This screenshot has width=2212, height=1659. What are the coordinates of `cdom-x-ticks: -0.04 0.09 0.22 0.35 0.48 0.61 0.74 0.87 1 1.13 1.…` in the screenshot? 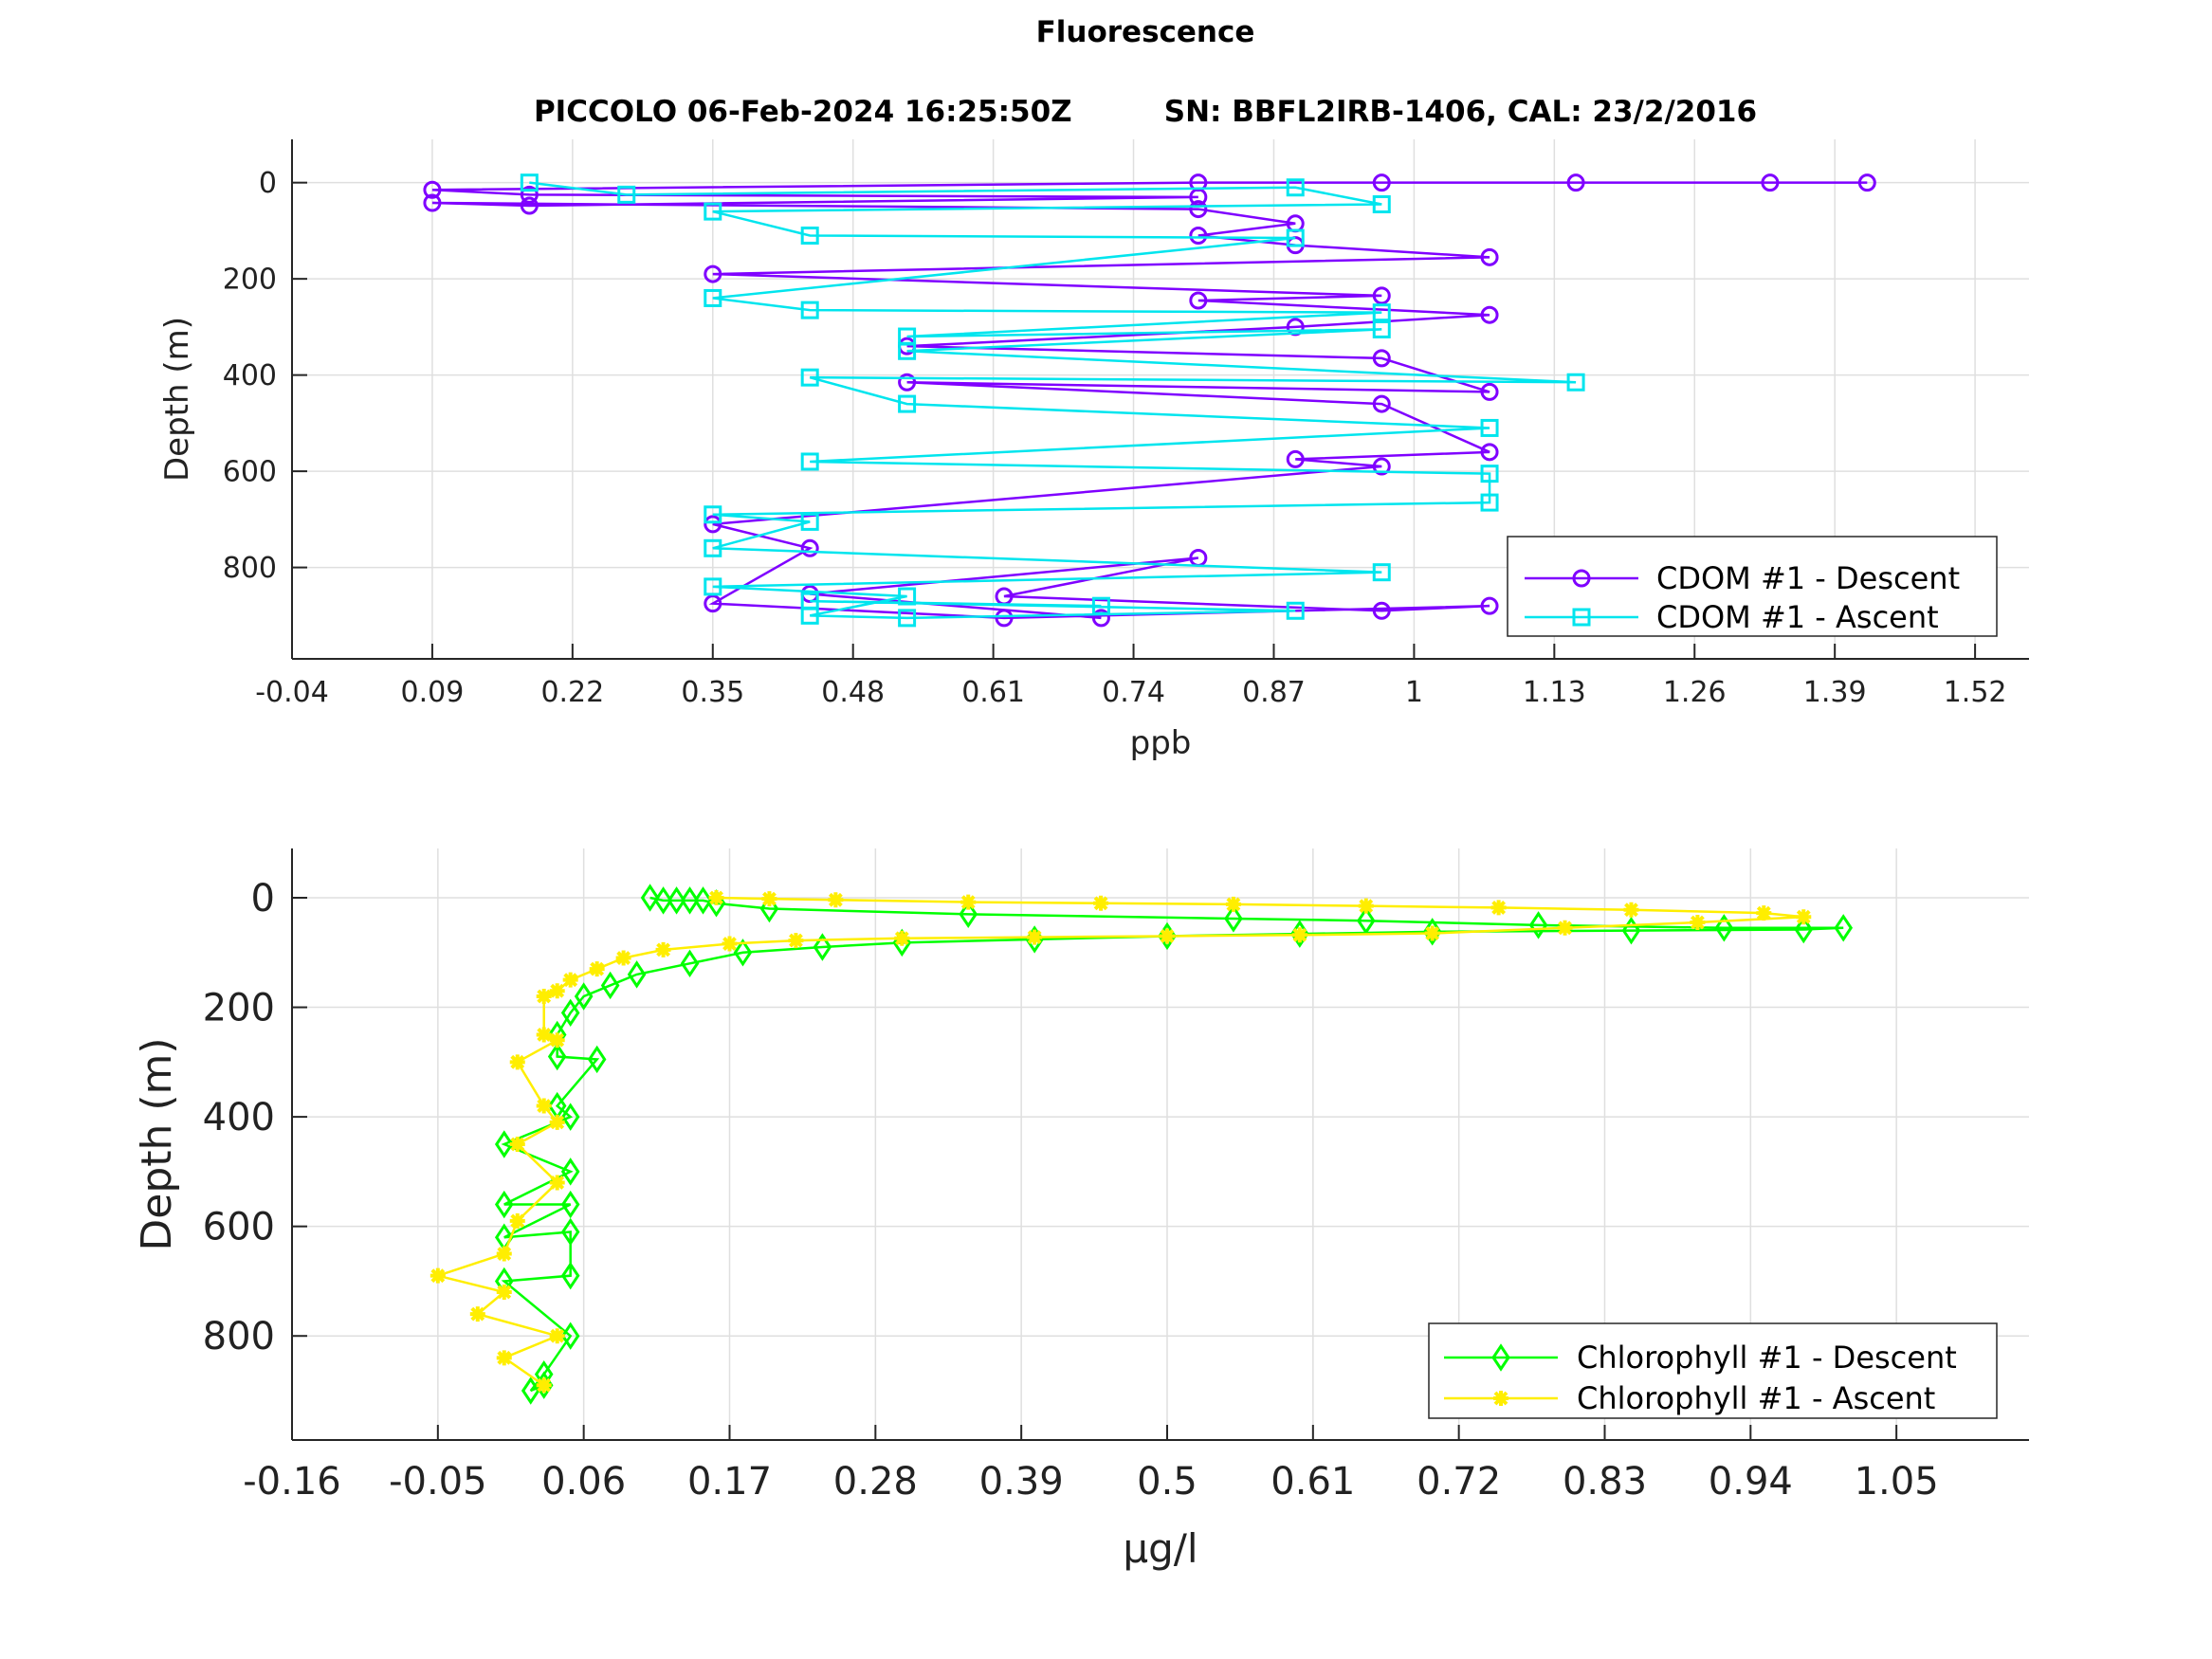 It's located at (1131, 676).